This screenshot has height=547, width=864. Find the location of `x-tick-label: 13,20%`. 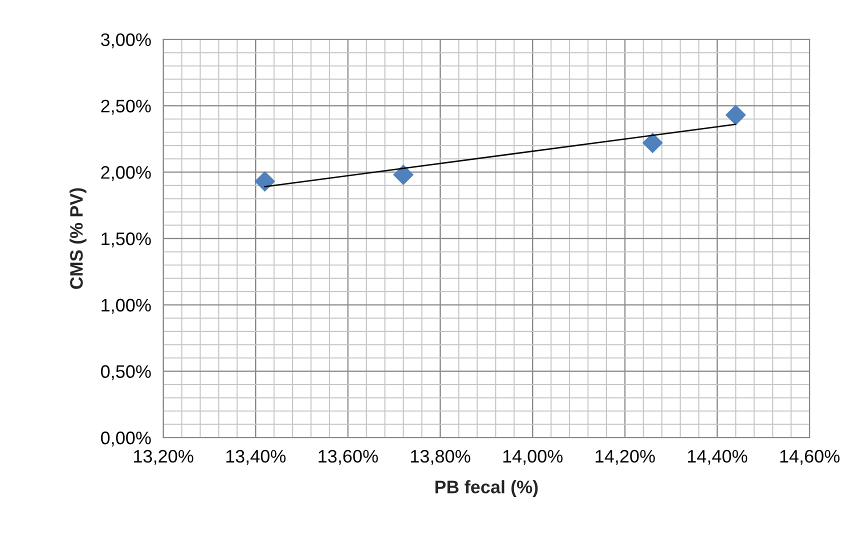

x-tick-label: 13,20% is located at coordinates (164, 457).